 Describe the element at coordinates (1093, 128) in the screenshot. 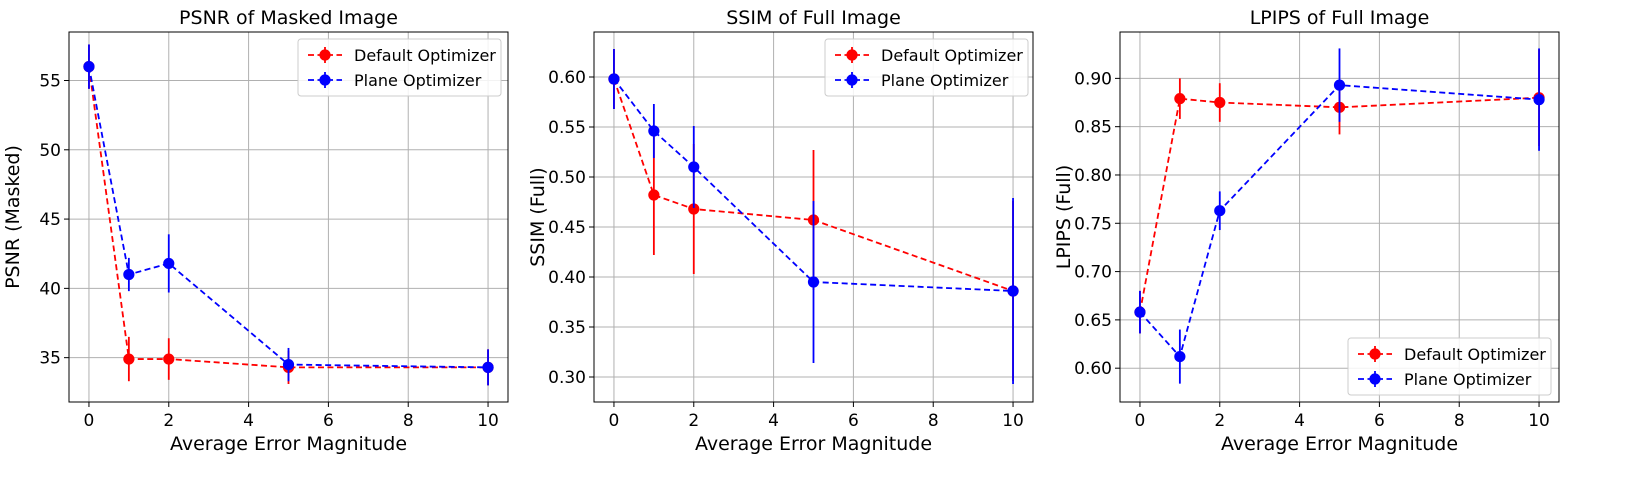

I see `y-tick-label: 0.85` at that location.